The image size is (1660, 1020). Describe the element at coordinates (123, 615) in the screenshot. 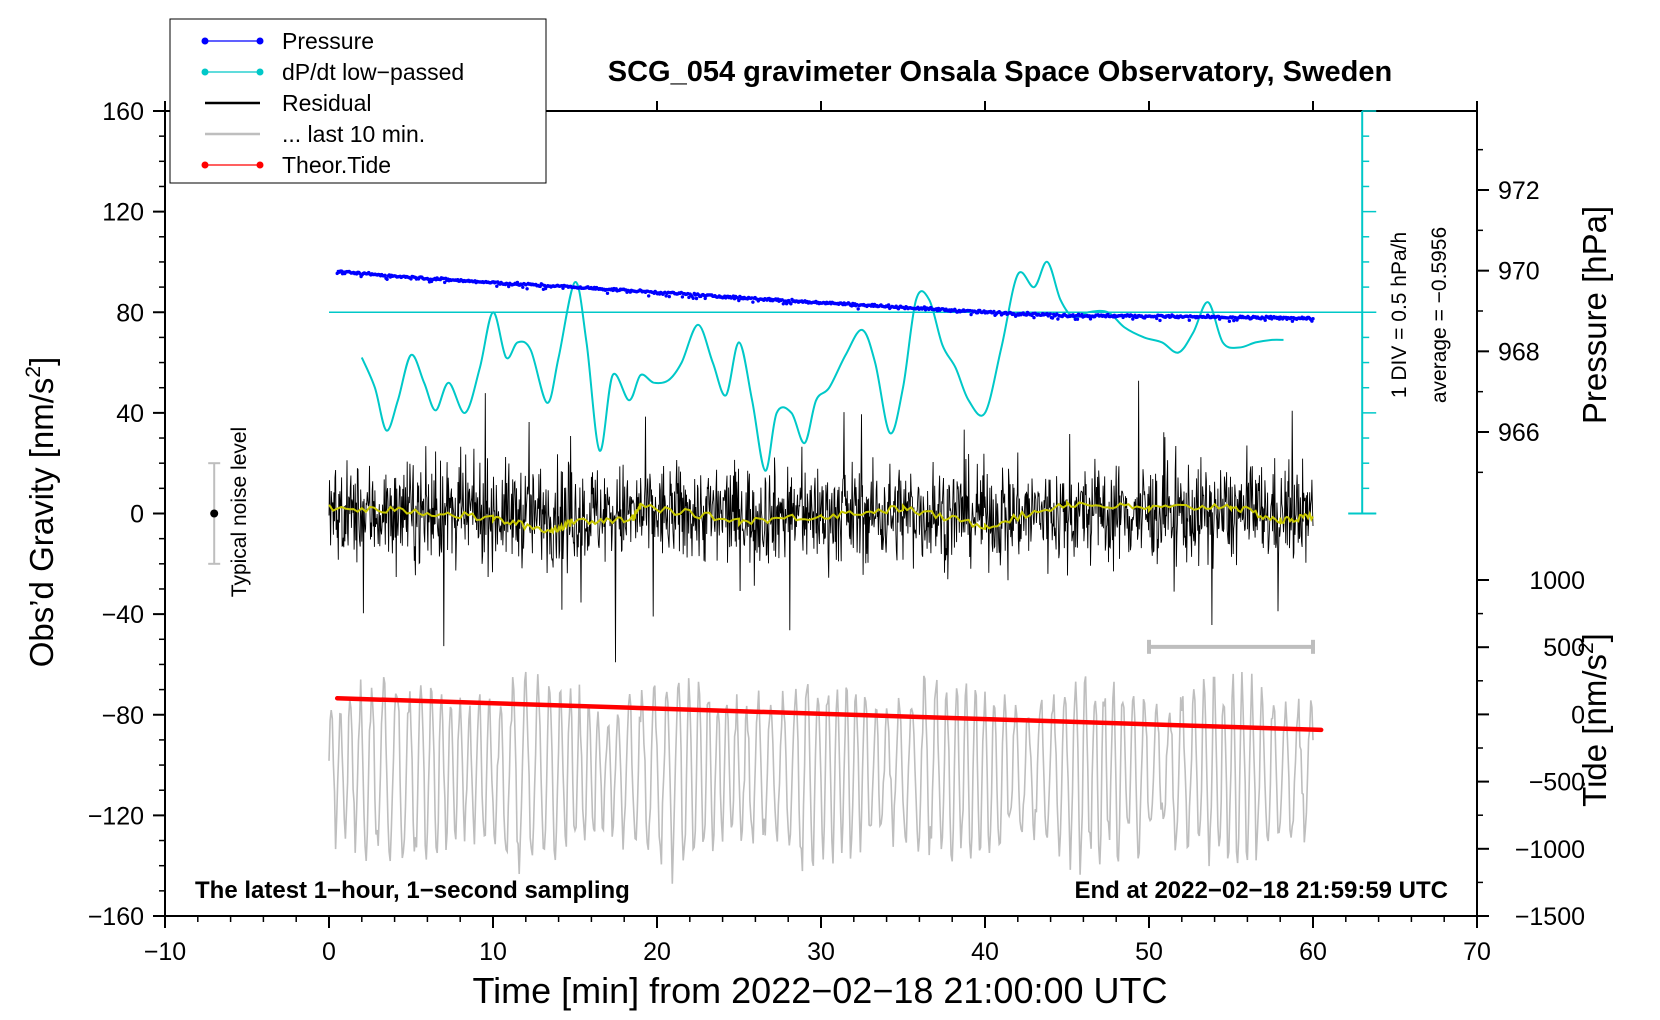

I see `y-tick-label: −40` at that location.